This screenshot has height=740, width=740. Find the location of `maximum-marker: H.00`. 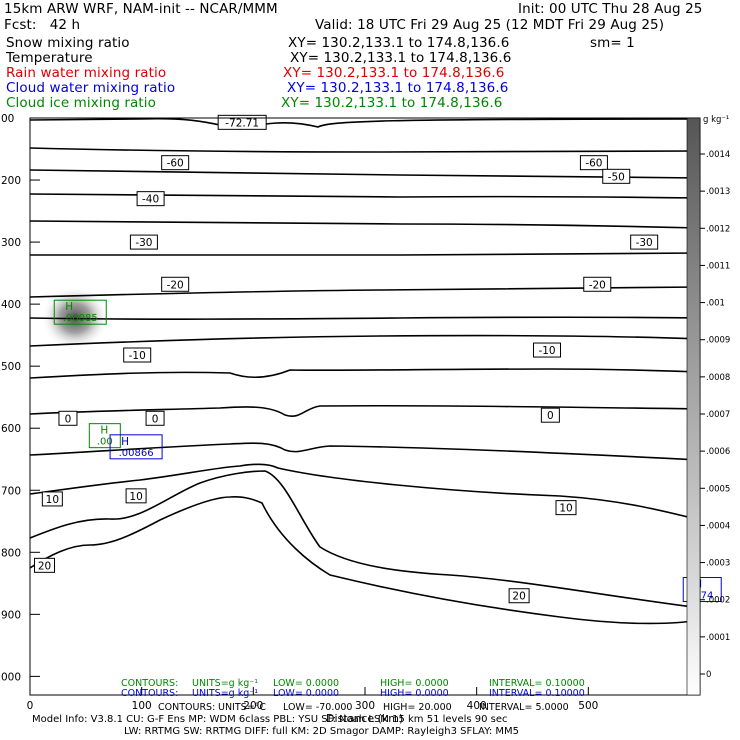

maximum-marker: H.00 is located at coordinates (104, 436).